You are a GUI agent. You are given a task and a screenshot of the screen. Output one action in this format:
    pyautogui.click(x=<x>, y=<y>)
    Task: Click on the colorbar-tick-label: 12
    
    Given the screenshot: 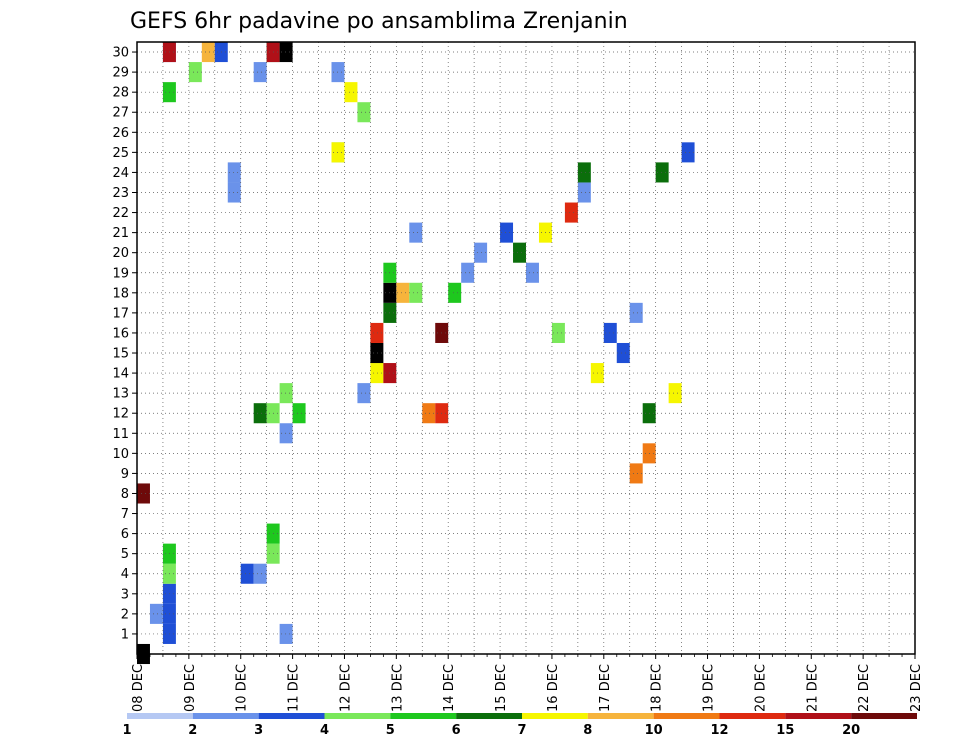 What is the action you would take?
    pyautogui.click(x=719, y=730)
    